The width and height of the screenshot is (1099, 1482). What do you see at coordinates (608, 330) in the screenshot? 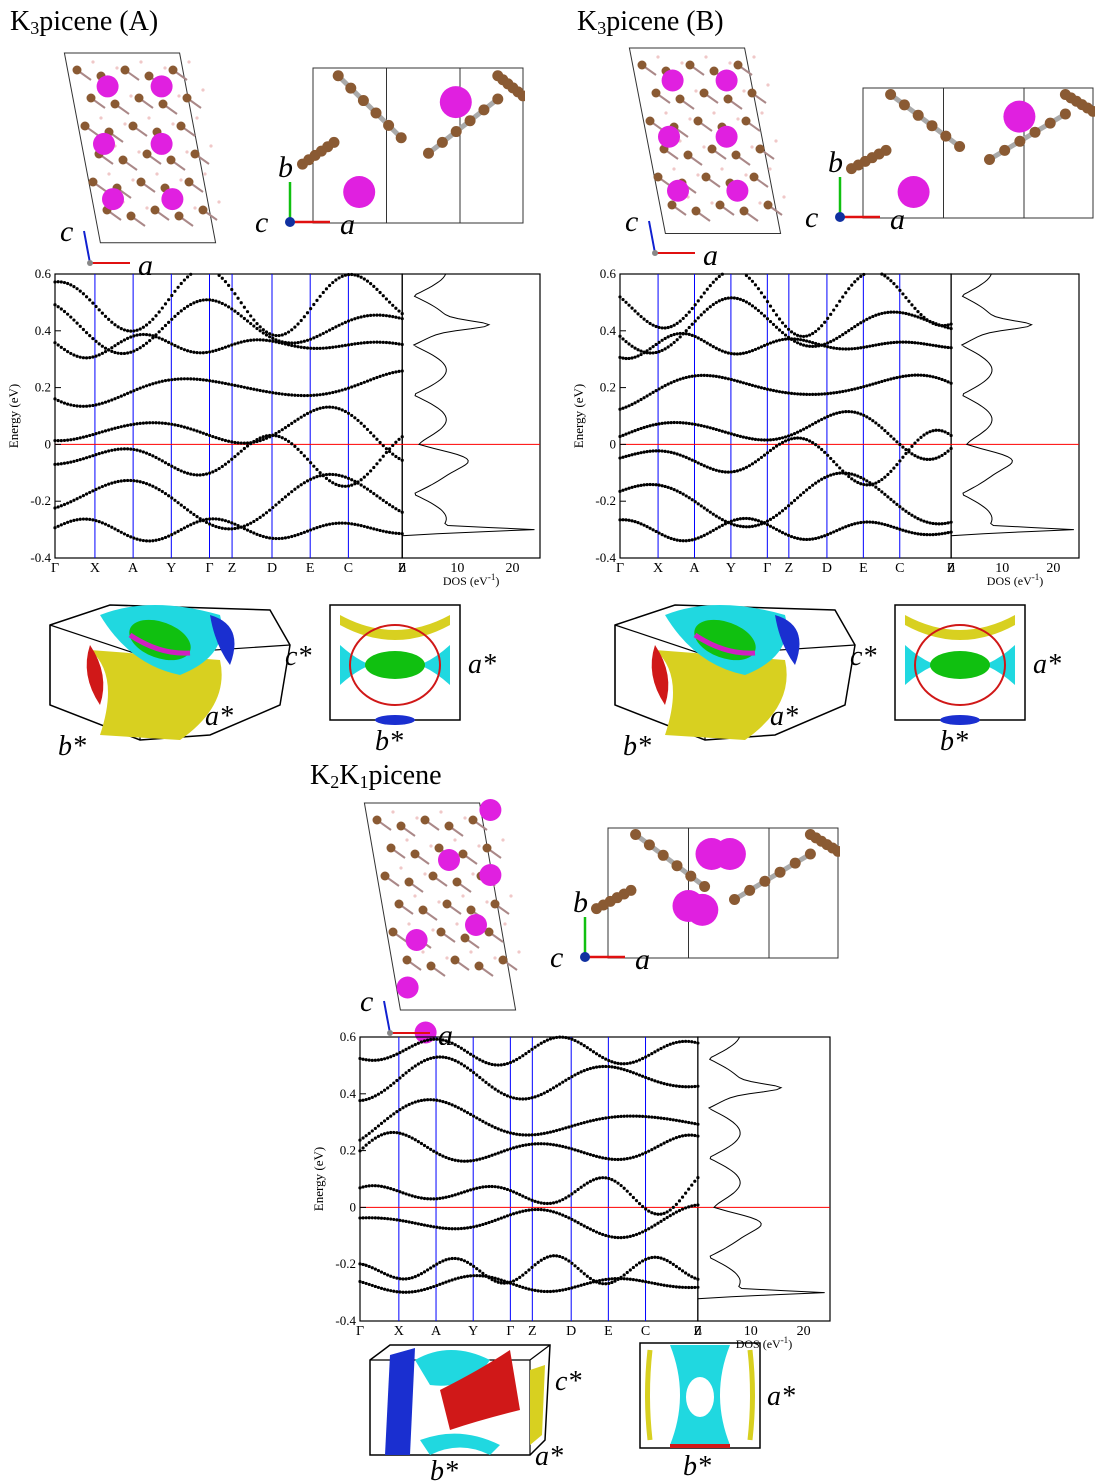
I see `y-tick-label: 0.4` at bounding box center [608, 330].